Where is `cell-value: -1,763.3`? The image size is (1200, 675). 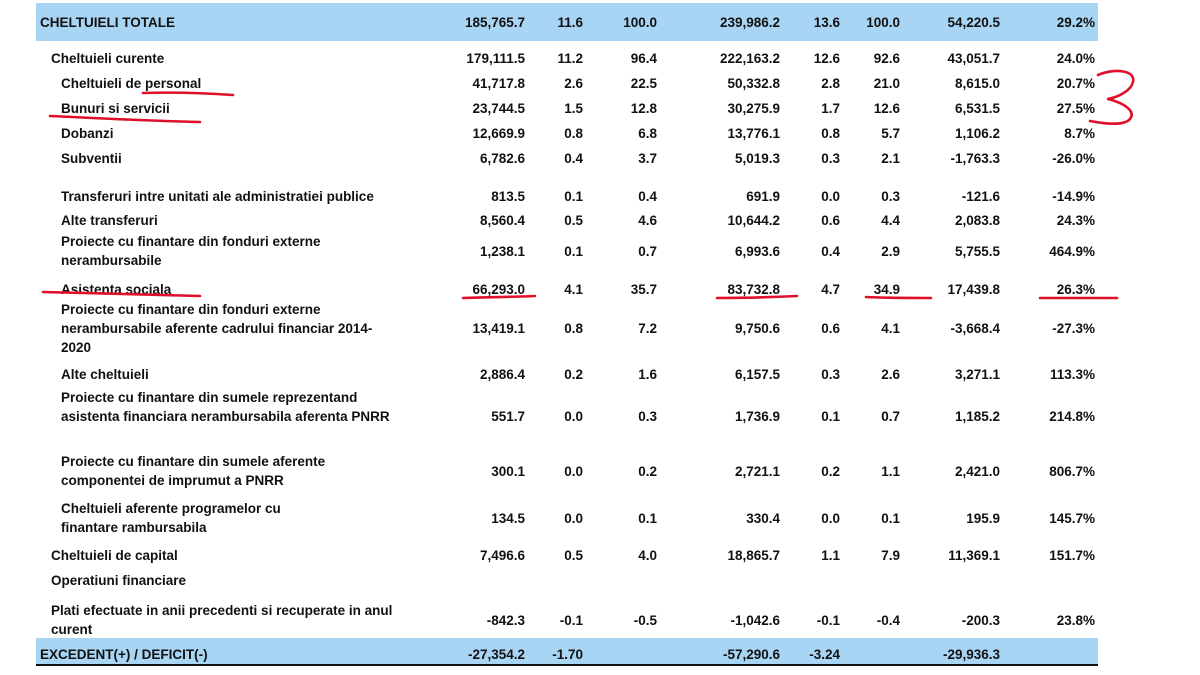
cell-value: -1,763.3 is located at coordinates (975, 158).